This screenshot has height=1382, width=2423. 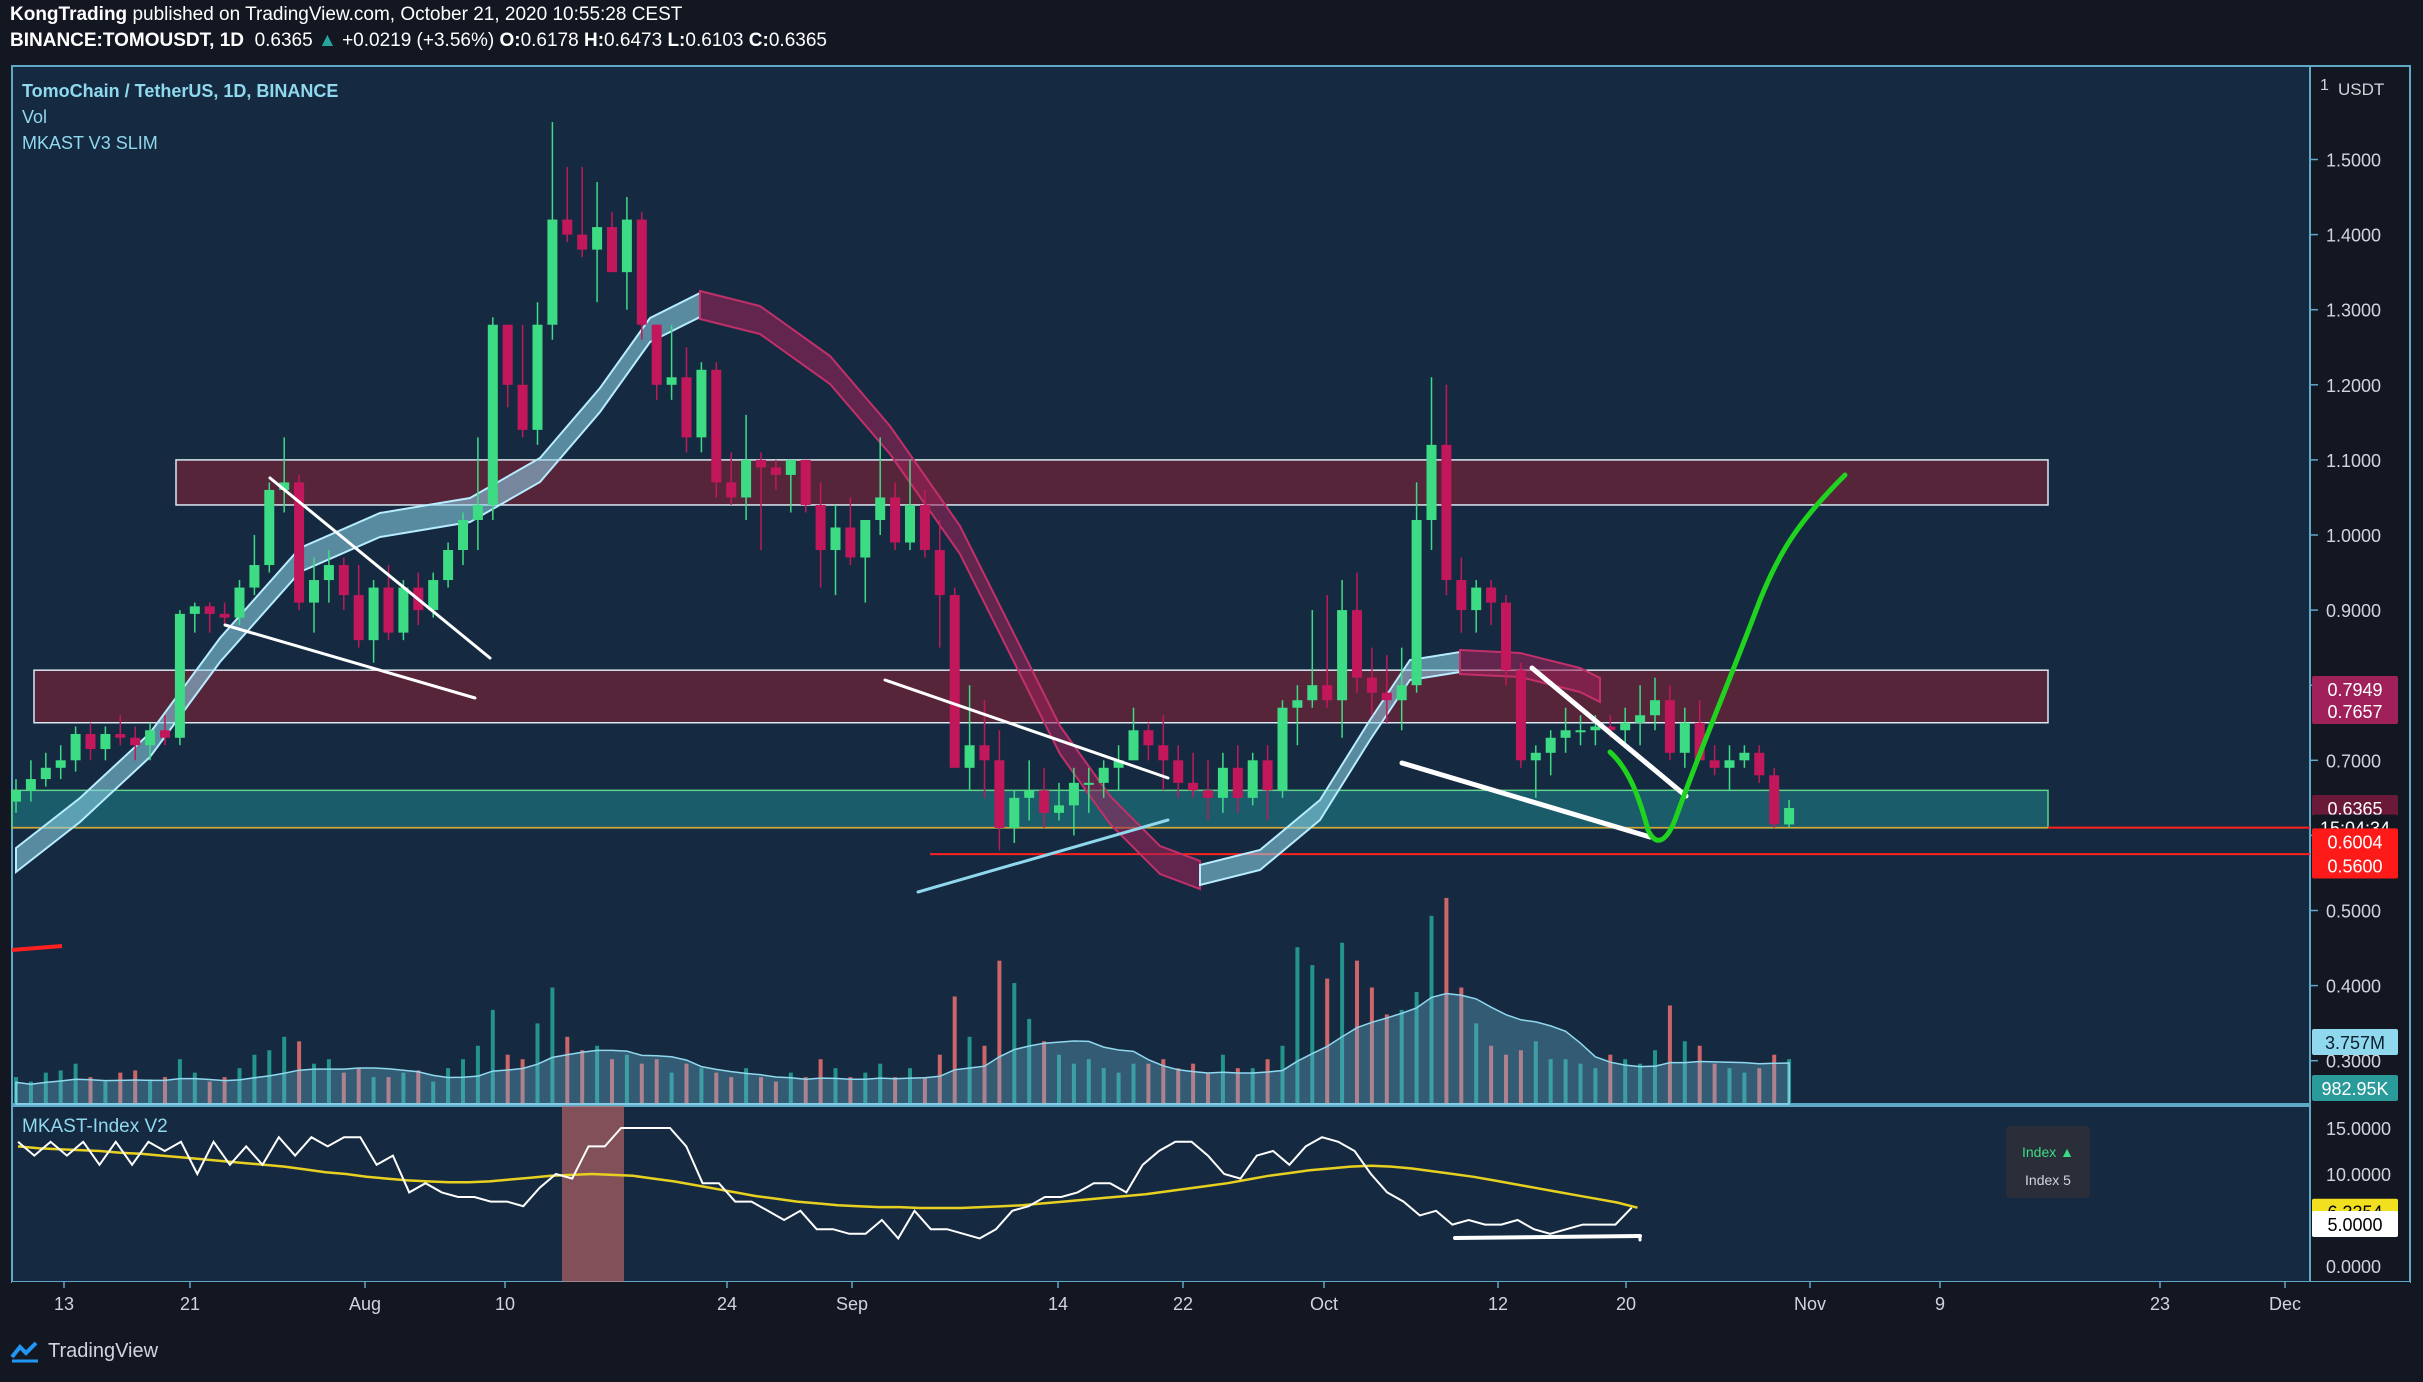 What do you see at coordinates (1211, 1300) in the screenshot?
I see `time-axis` at bounding box center [1211, 1300].